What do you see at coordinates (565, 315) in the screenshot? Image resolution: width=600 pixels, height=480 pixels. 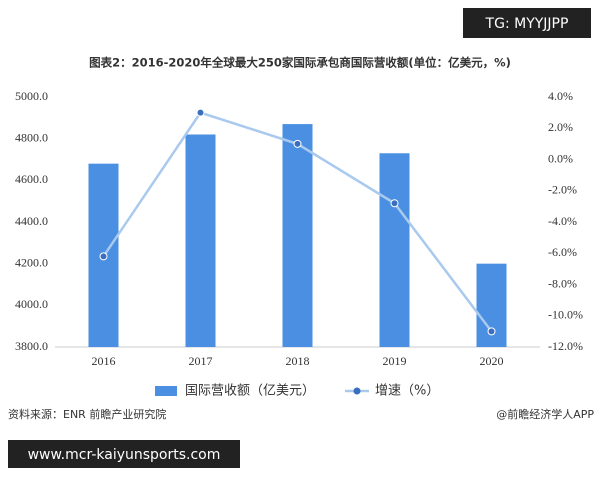 I see `y2-tick-label: -10.0%` at bounding box center [565, 315].